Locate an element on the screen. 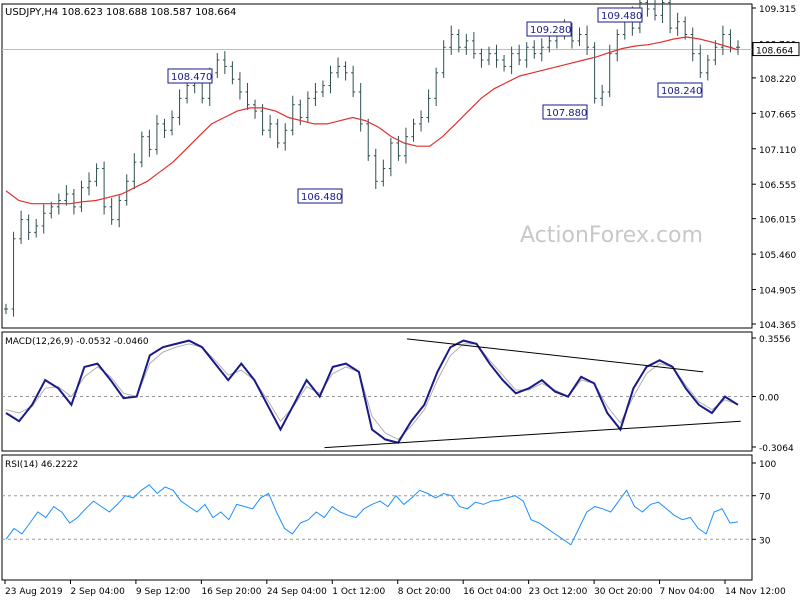  rsi-tick-label: 100 is located at coordinates (767, 465).